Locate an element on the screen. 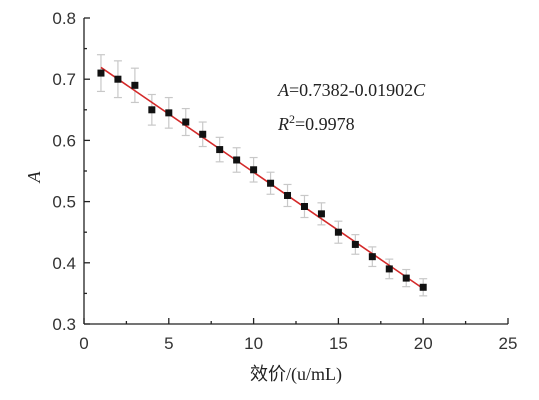 The image size is (539, 400). y-tick-label: 0.7 is located at coordinates (64, 79).